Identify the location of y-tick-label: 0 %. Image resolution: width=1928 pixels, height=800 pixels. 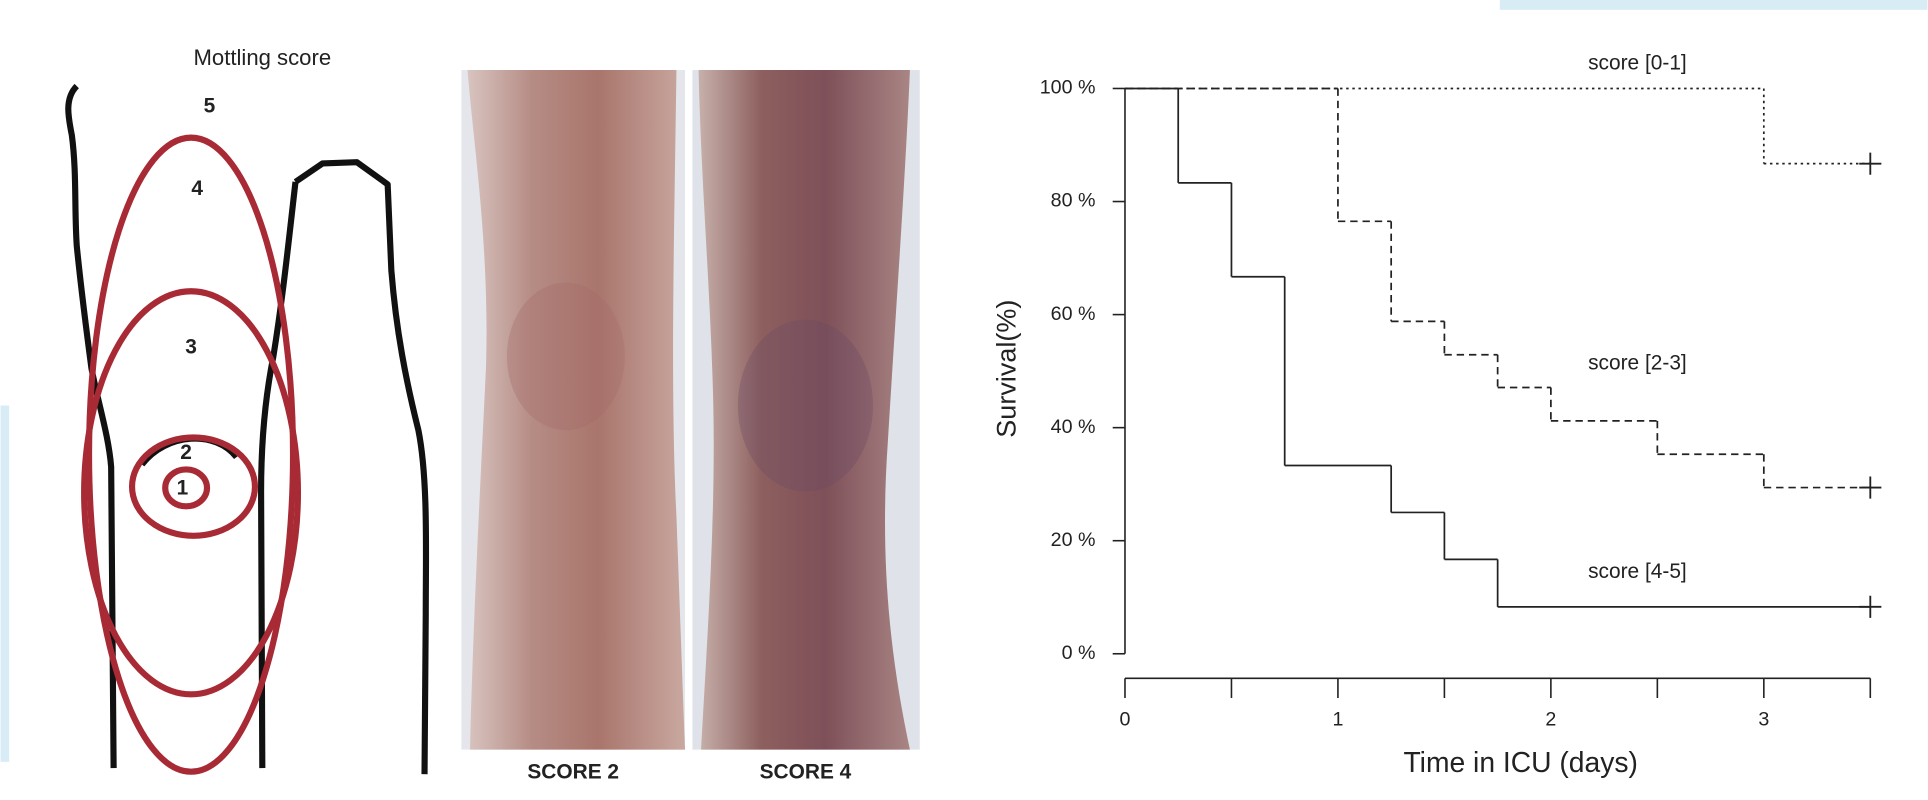
(1079, 653).